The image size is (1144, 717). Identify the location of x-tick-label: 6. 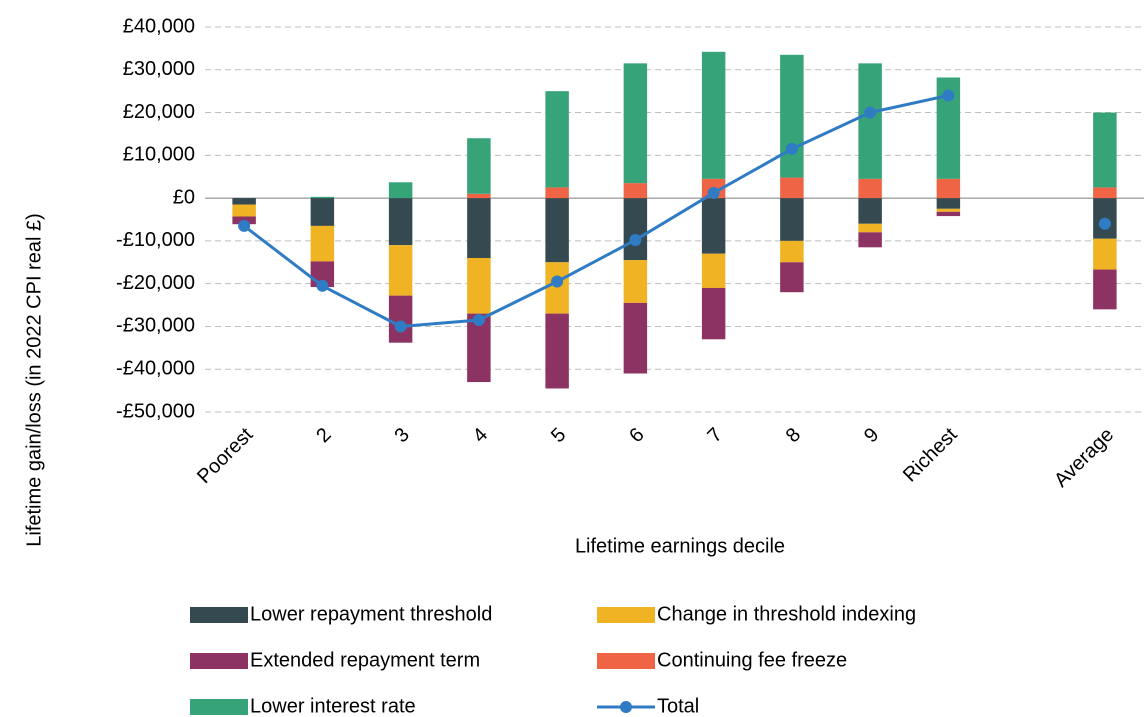
(636, 435).